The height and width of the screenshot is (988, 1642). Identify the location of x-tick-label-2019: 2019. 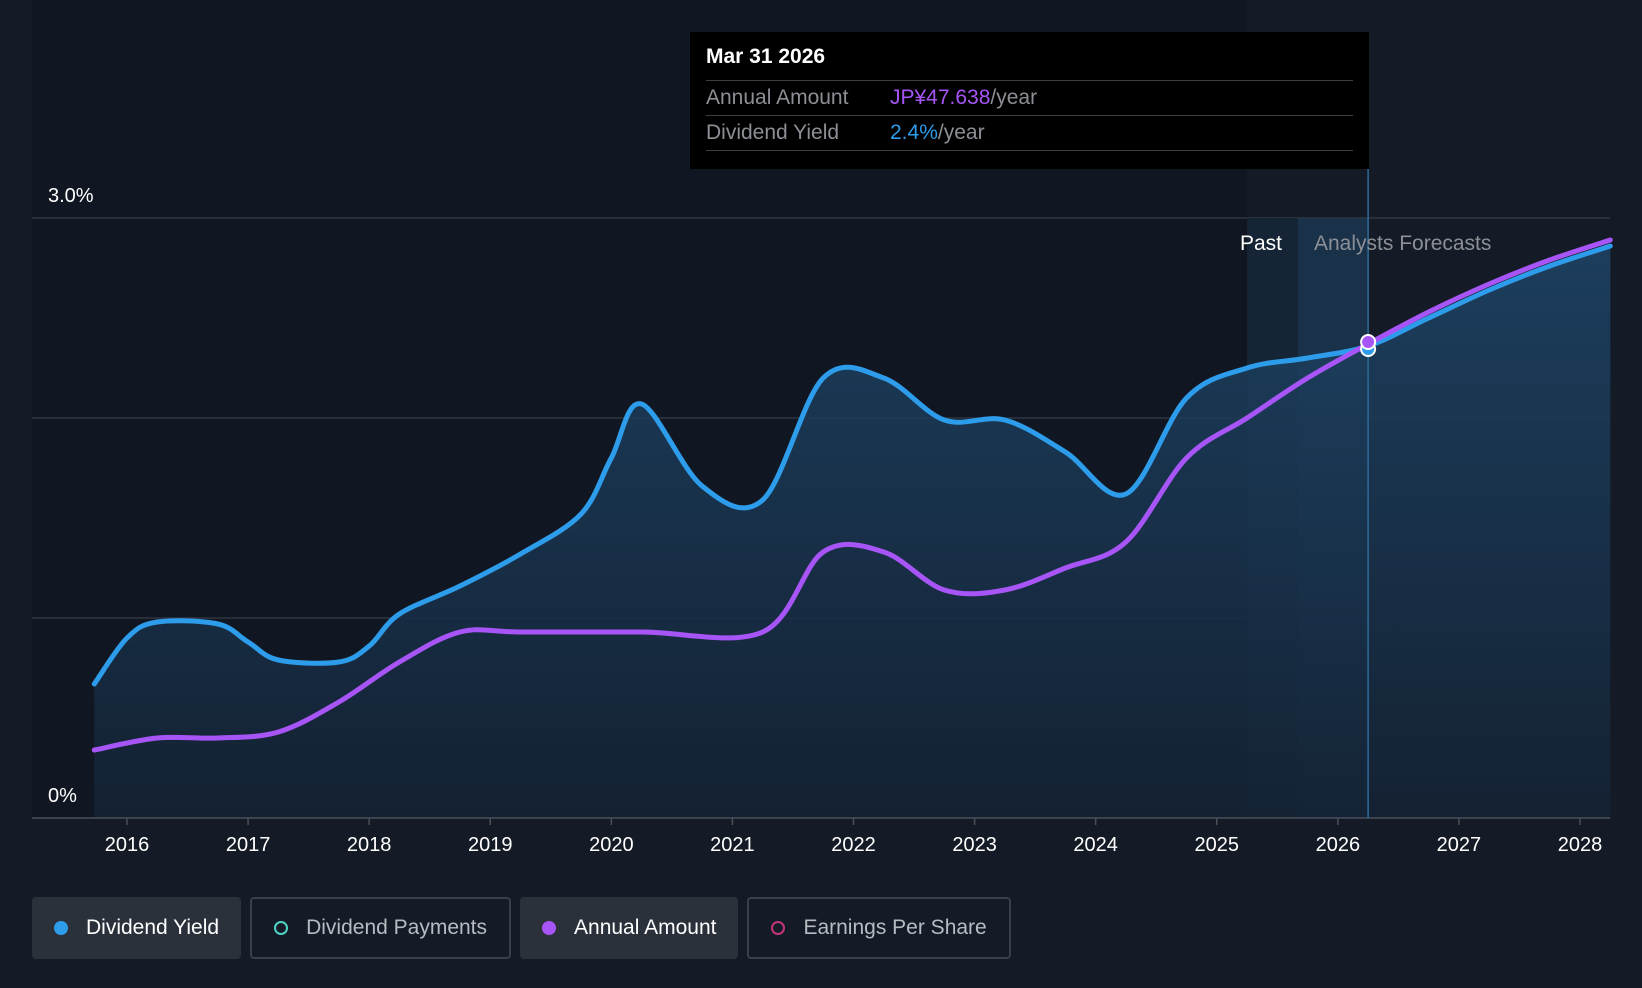
(490, 845).